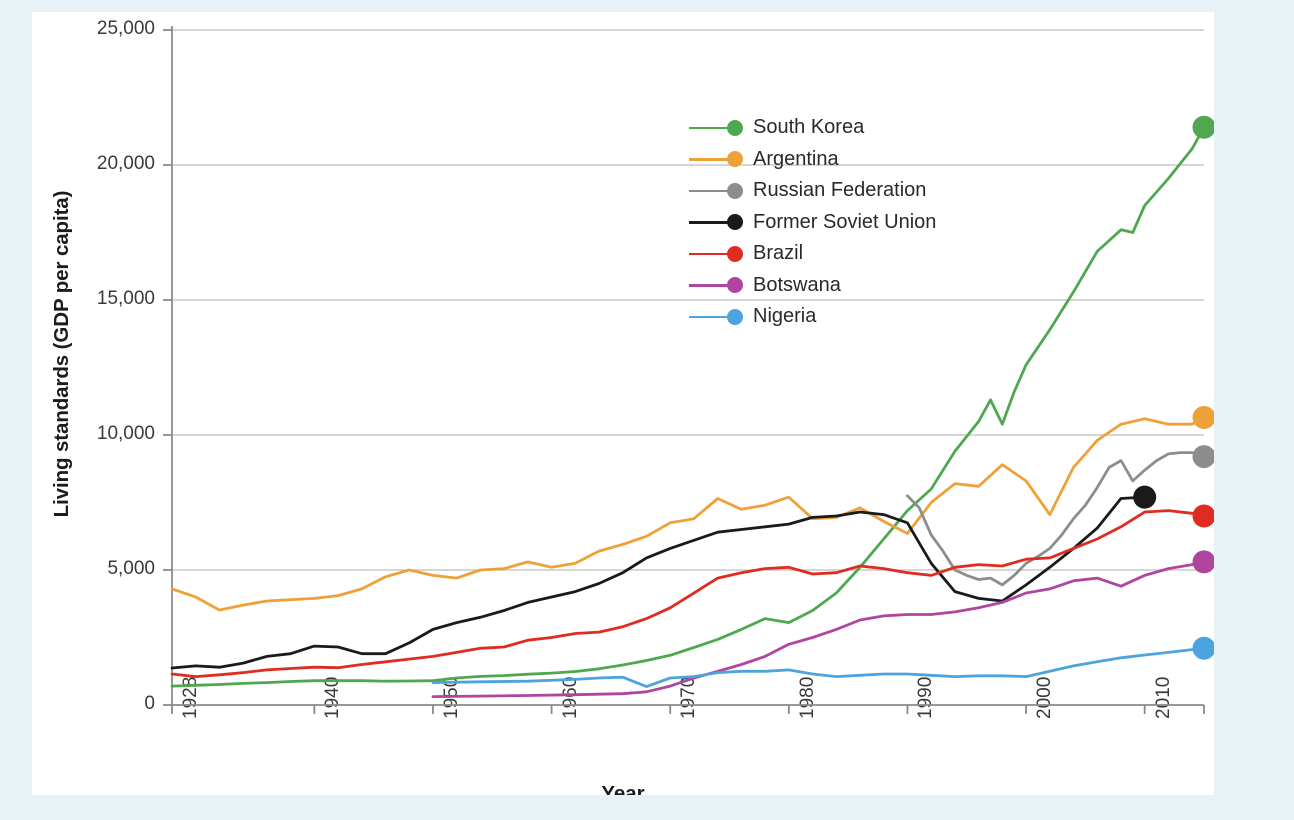 The image size is (1294, 820). I want to click on legend-item-brazil: Brazil, so click(812, 254).